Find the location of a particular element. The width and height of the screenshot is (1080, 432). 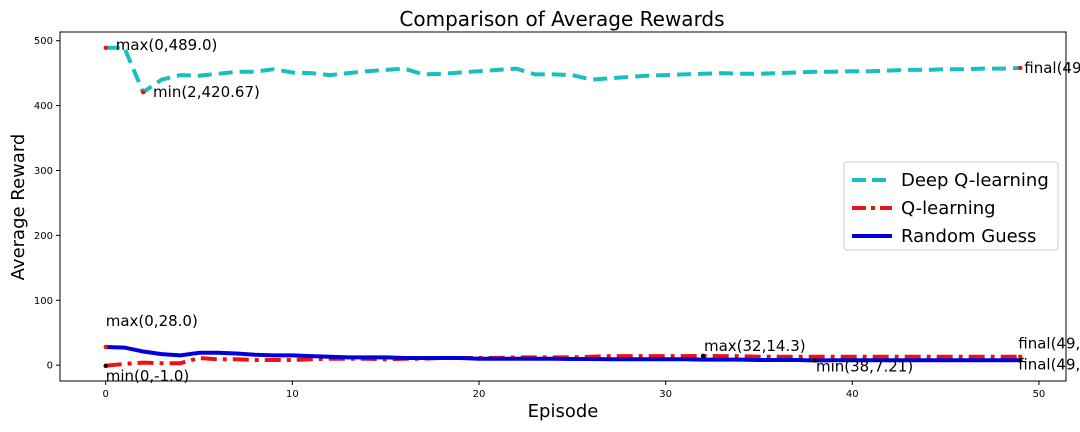

y-tick-label: 100 is located at coordinates (43, 301).